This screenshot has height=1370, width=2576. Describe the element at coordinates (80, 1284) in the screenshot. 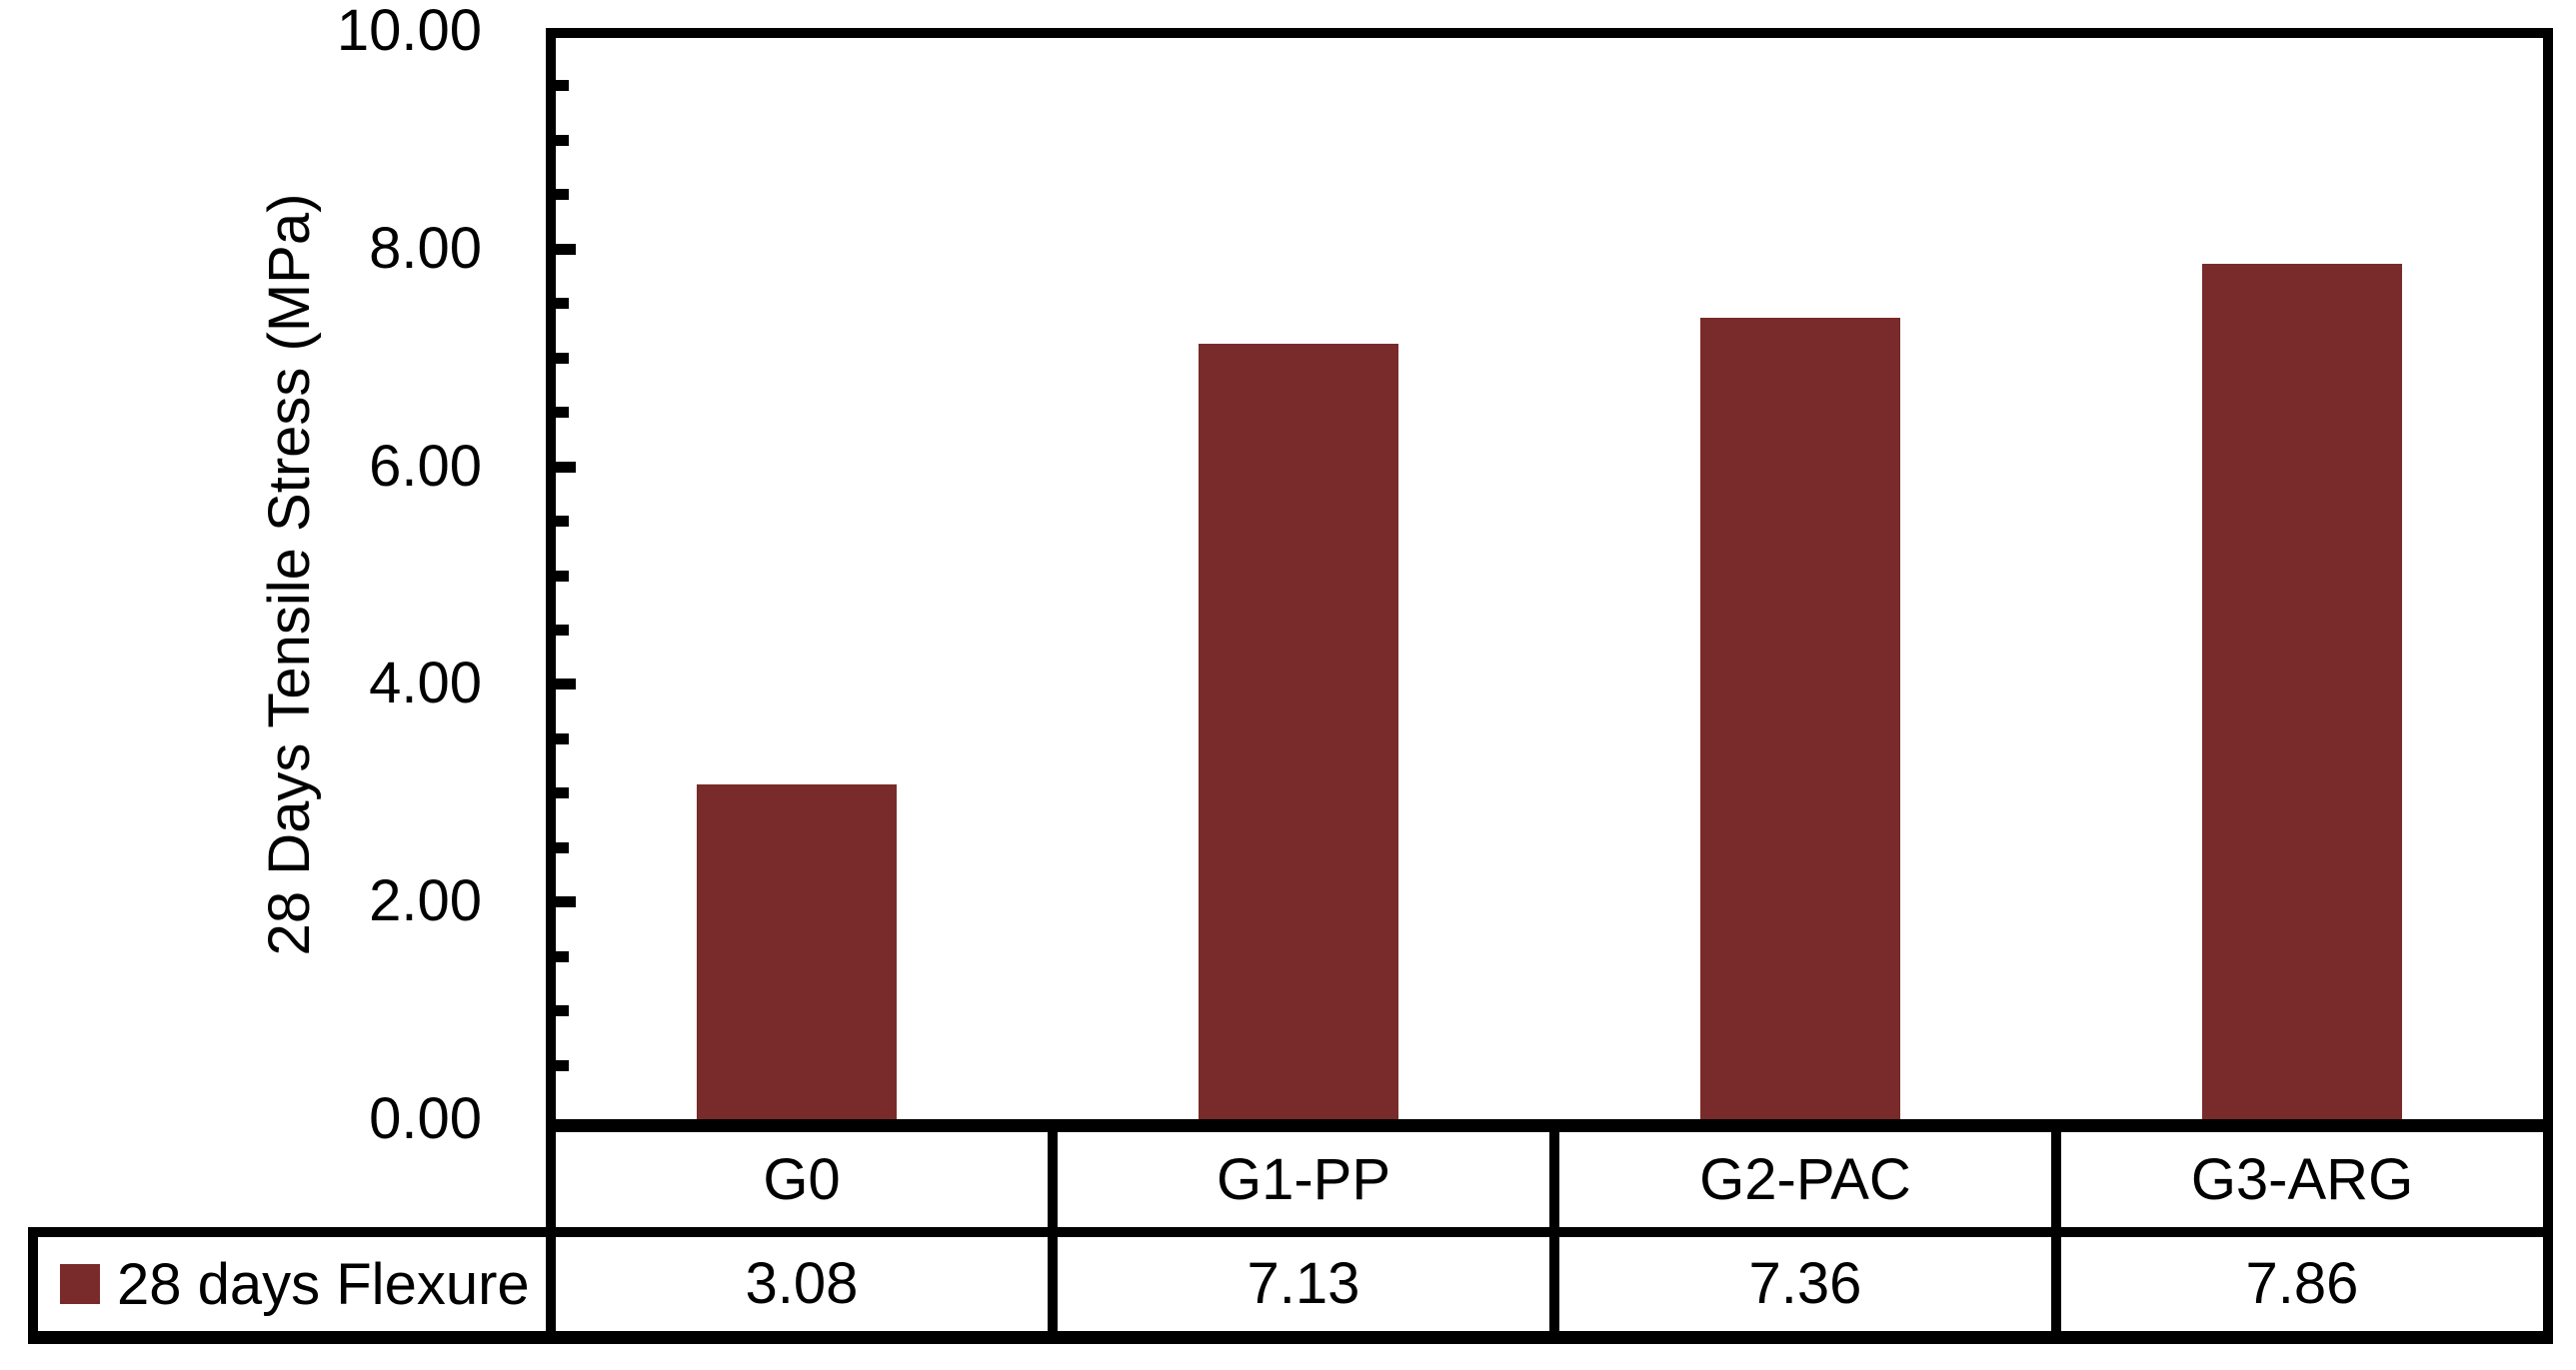

I see `legend-swatch-icon` at that location.